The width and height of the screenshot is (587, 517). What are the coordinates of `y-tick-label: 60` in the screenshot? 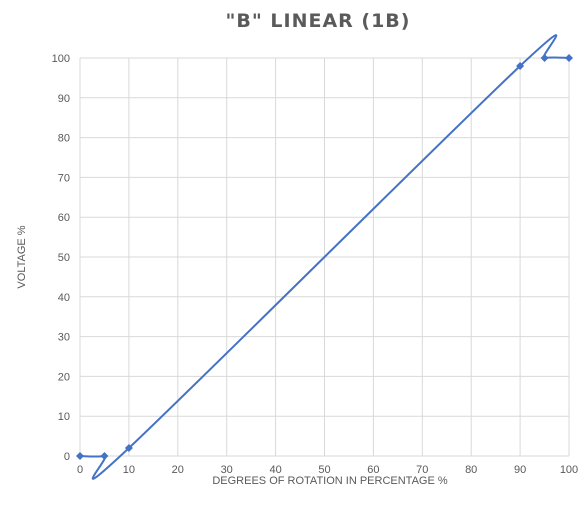 It's located at (64, 218).